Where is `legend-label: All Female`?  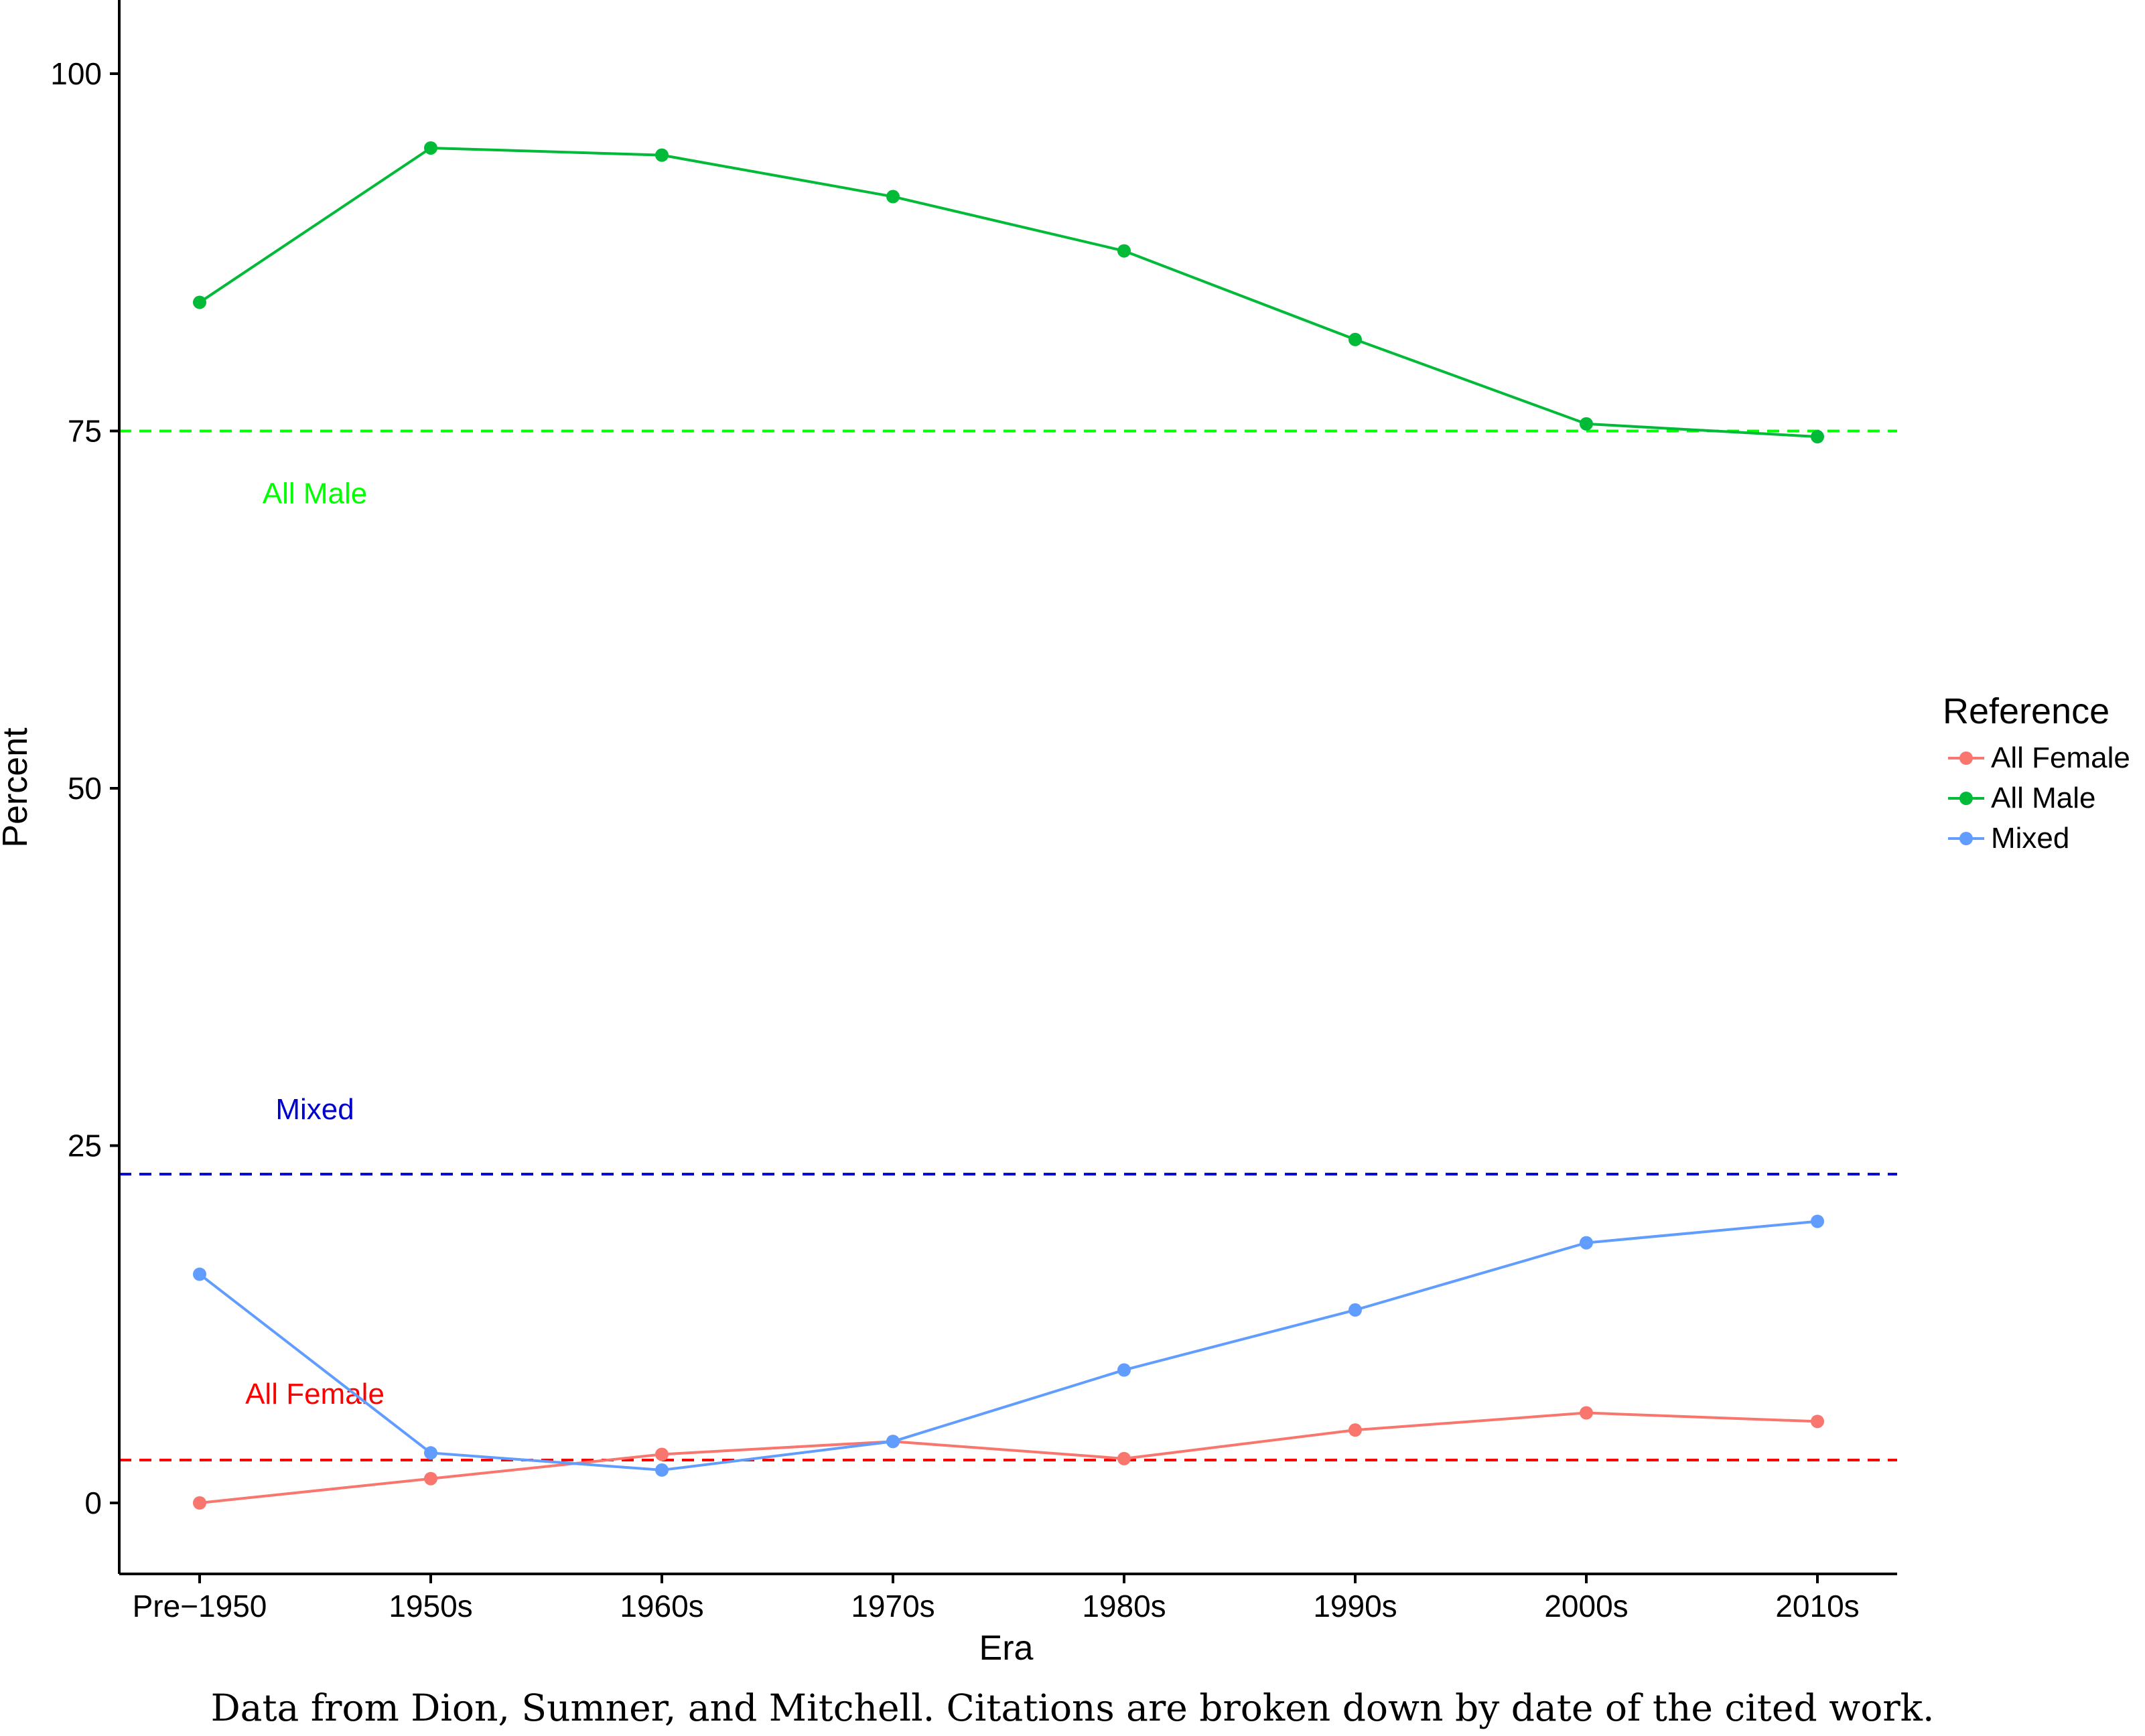
legend-label: All Female is located at coordinates (2060, 757).